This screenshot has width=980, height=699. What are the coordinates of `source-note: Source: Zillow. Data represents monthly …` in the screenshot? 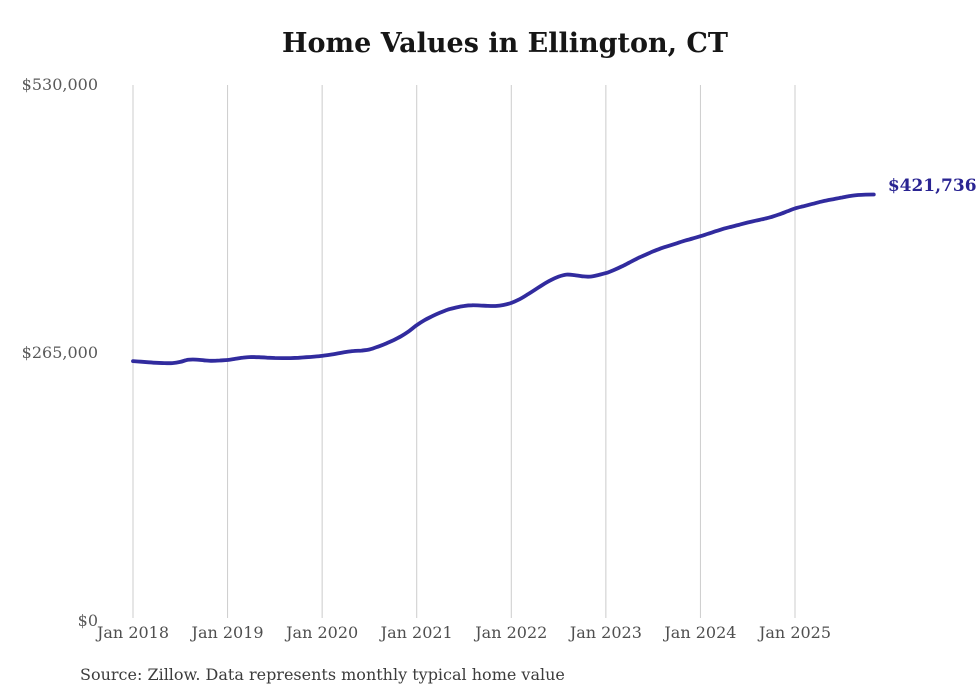 It's located at (322, 674).